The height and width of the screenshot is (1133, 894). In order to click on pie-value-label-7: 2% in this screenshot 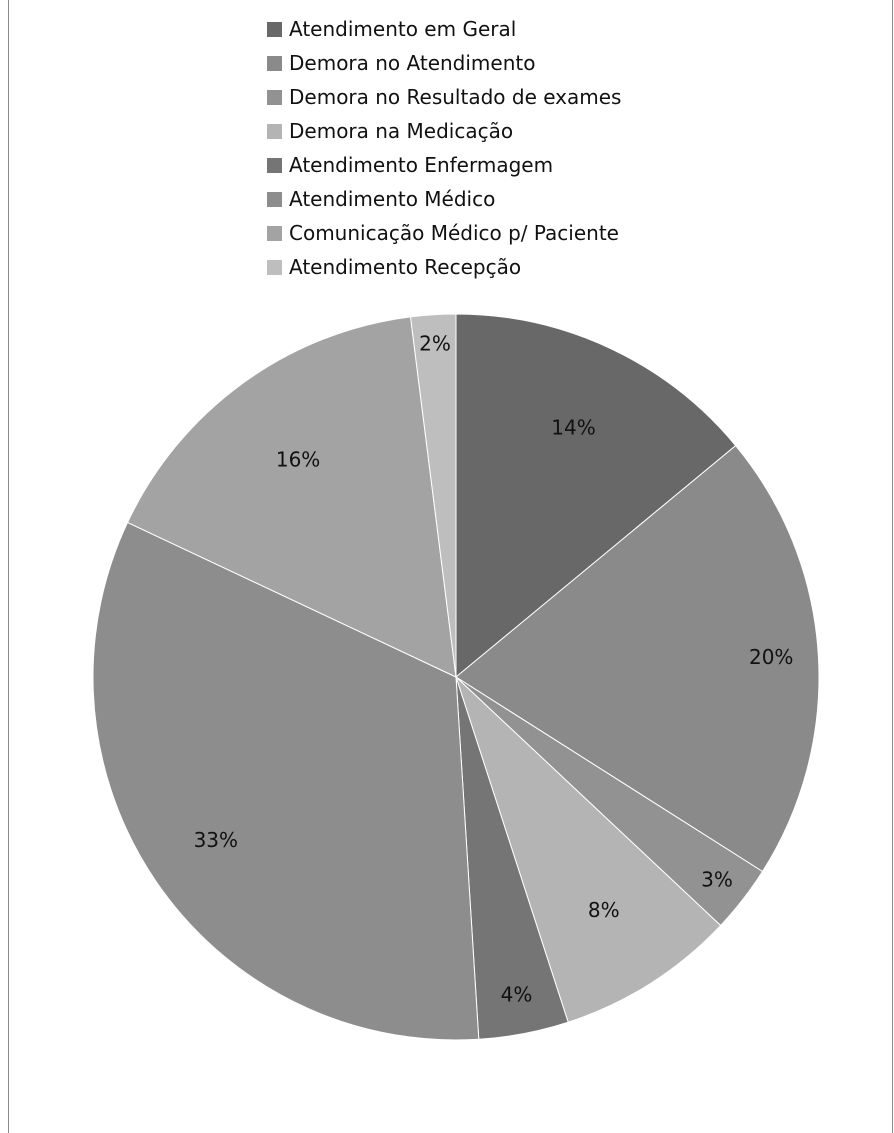, I will do `click(435, 344)`.